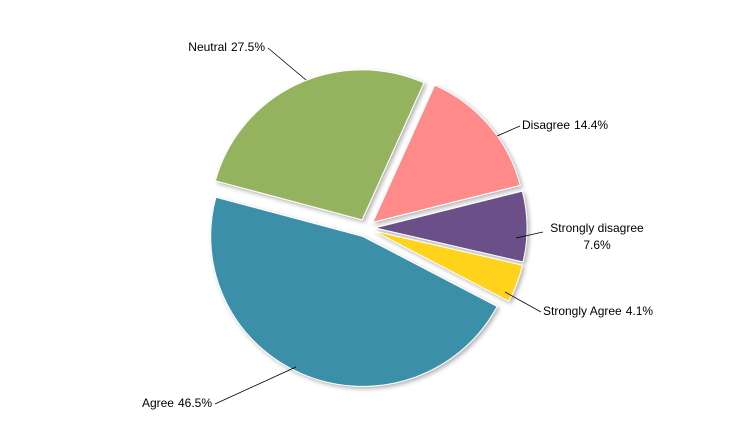 This screenshot has height=430, width=737. I want to click on category-label: Strongly disagree, so click(597, 228).